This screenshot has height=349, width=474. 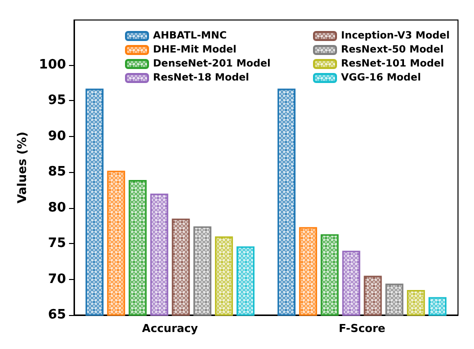 I want to click on y-tick-label: 90, so click(x=57, y=136).